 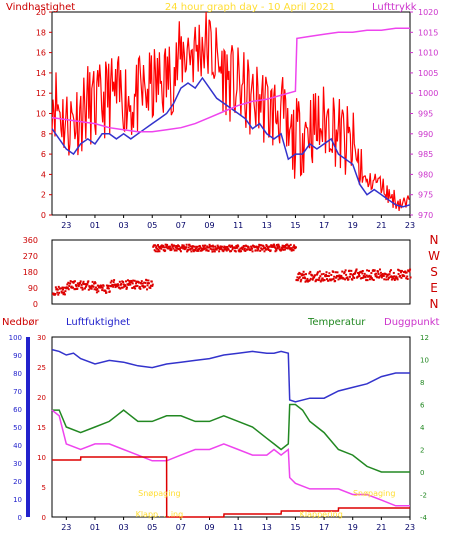 What do you see at coordinates (424, 518) in the screenshot?
I see `y-tick-label-temp: -4` at bounding box center [424, 518].